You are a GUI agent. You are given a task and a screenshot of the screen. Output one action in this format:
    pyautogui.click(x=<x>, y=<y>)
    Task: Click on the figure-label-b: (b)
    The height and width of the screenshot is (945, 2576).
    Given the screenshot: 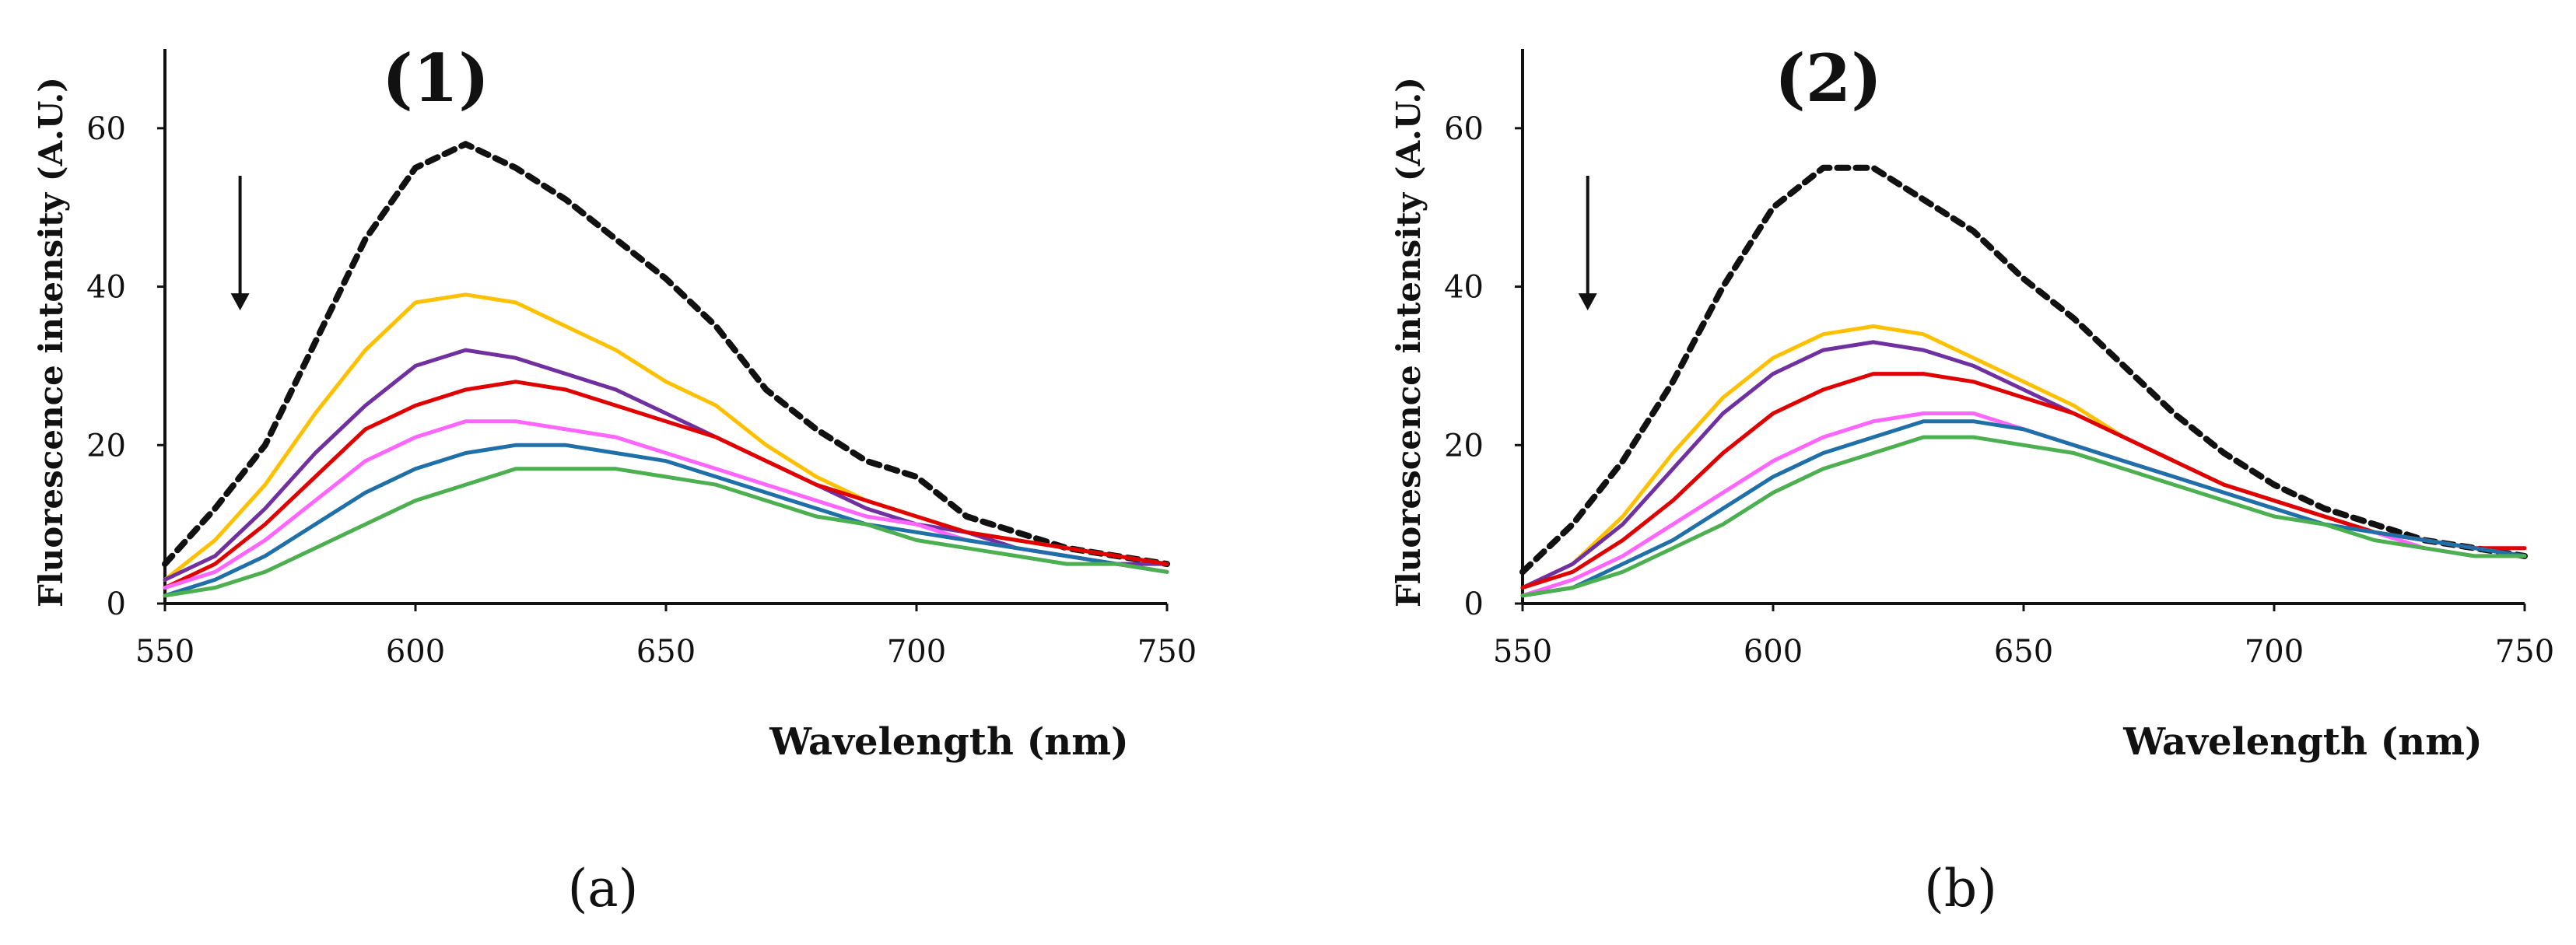 What is the action you would take?
    pyautogui.click(x=1961, y=889)
    